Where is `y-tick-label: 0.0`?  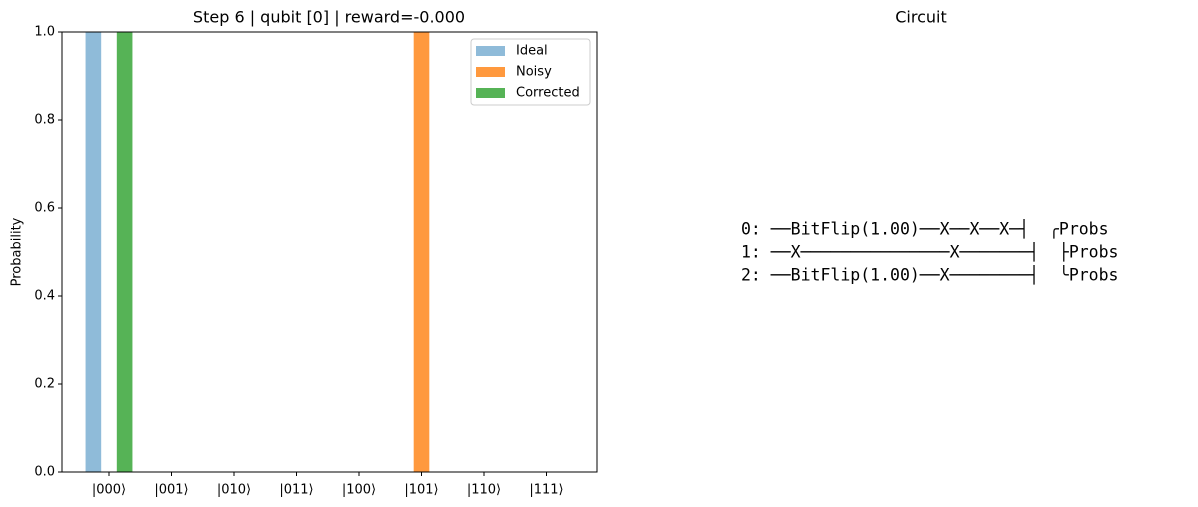
y-tick-label: 0.0 is located at coordinates (44, 472).